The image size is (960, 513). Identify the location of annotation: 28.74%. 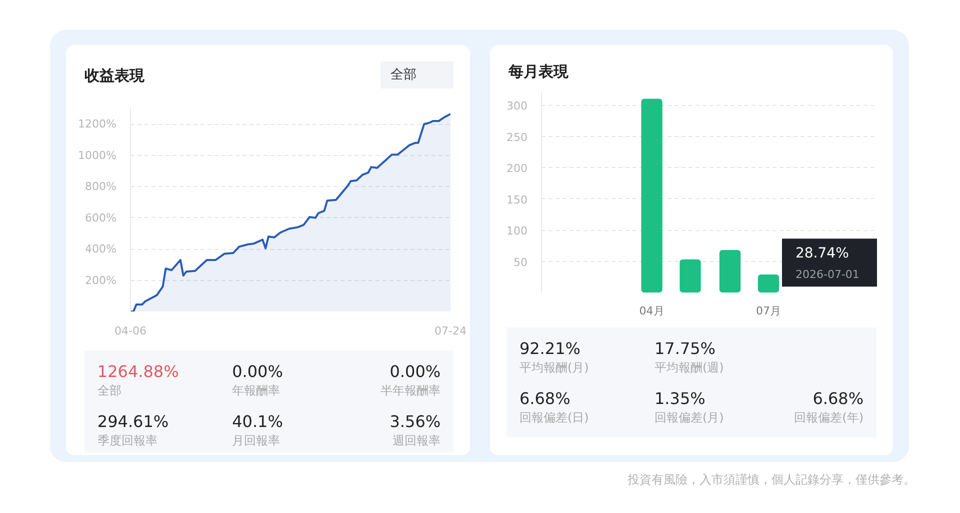
(822, 254).